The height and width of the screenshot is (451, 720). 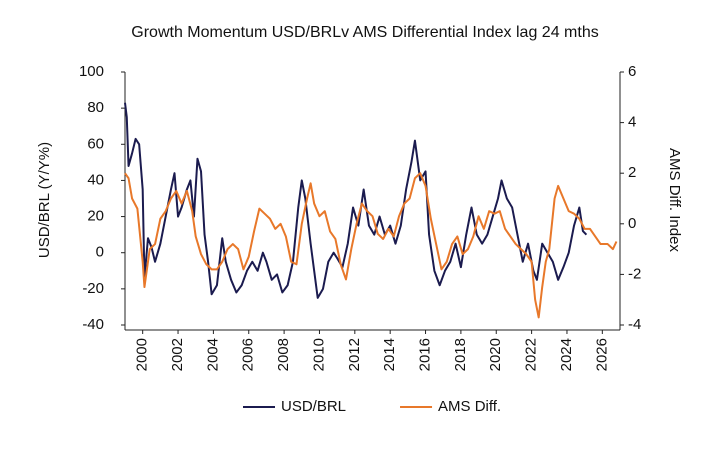 What do you see at coordinates (142, 354) in the screenshot?
I see `x-tick-label: 2000` at bounding box center [142, 354].